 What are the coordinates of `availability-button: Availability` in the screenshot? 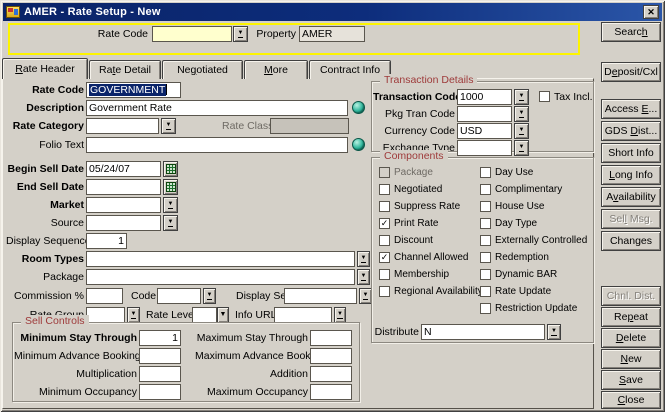 It's located at (631, 197).